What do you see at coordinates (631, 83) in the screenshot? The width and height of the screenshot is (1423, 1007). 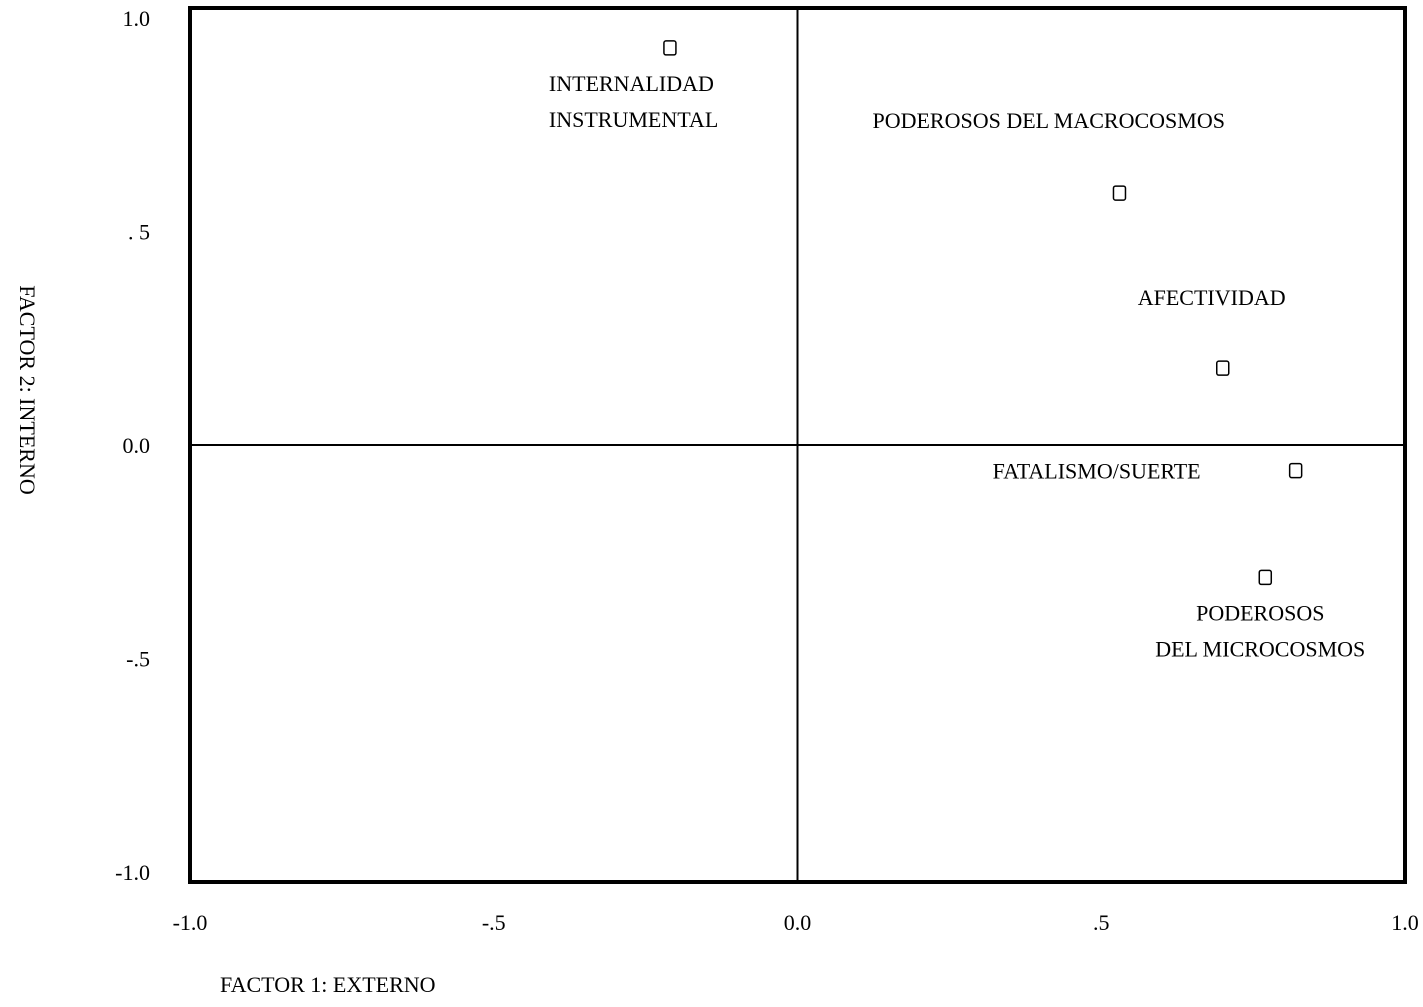 I see `point-label: INTERNALIDAD` at bounding box center [631, 83].